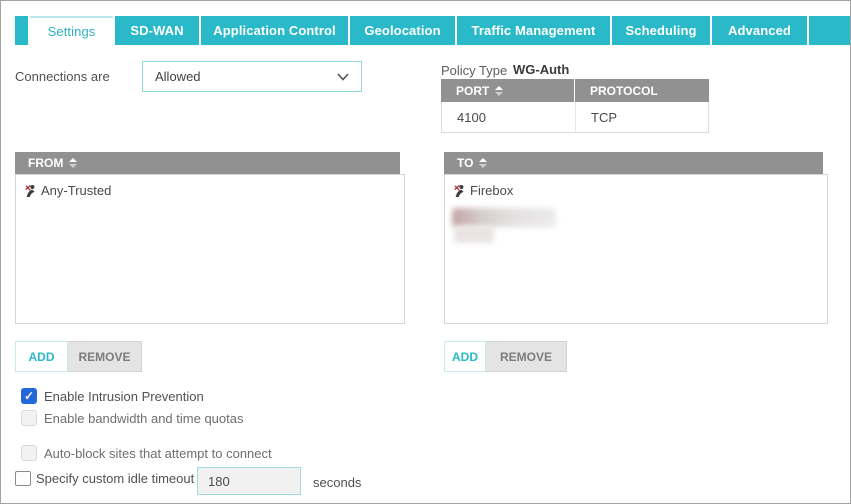  I want to click on from-add-button: ADD, so click(41, 356).